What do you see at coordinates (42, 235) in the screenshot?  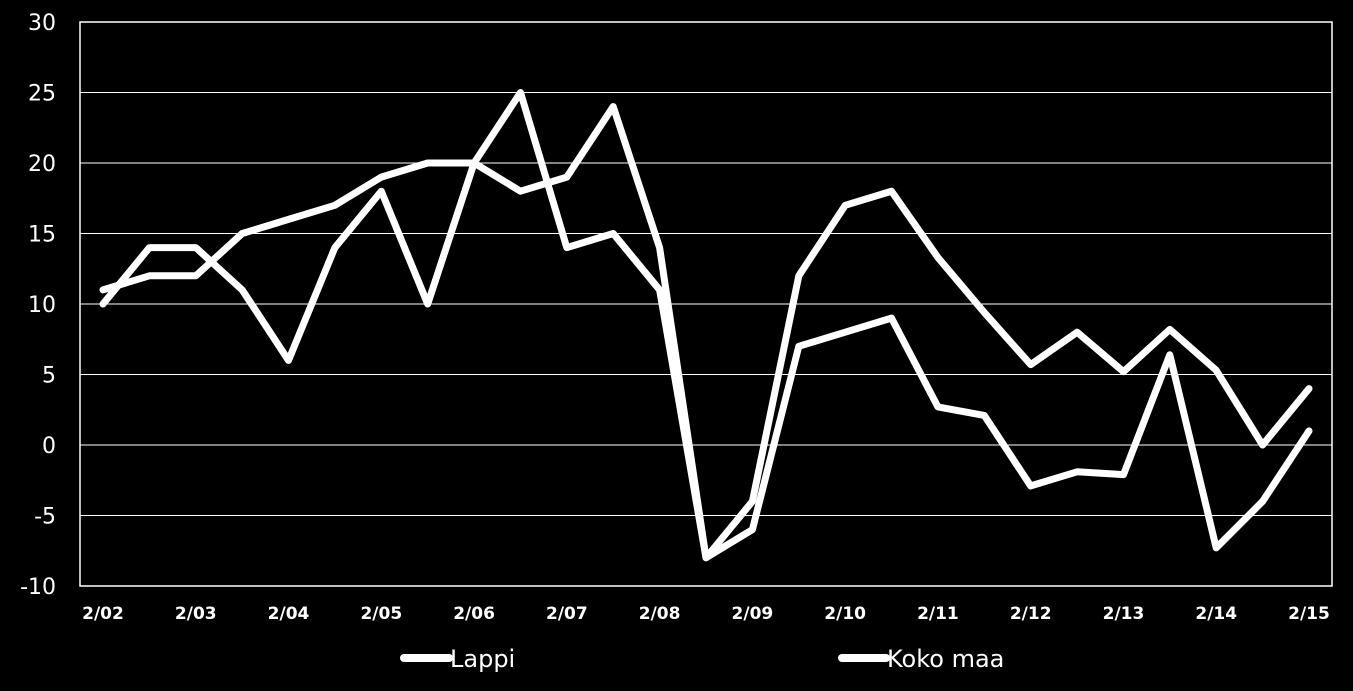 I see `y-tick-label: 15` at bounding box center [42, 235].